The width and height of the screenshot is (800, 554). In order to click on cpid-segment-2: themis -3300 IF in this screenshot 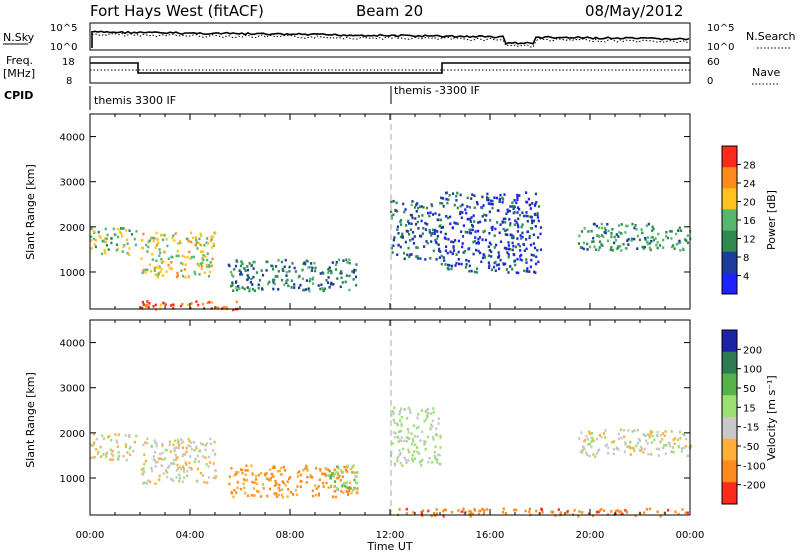, I will do `click(437, 90)`.